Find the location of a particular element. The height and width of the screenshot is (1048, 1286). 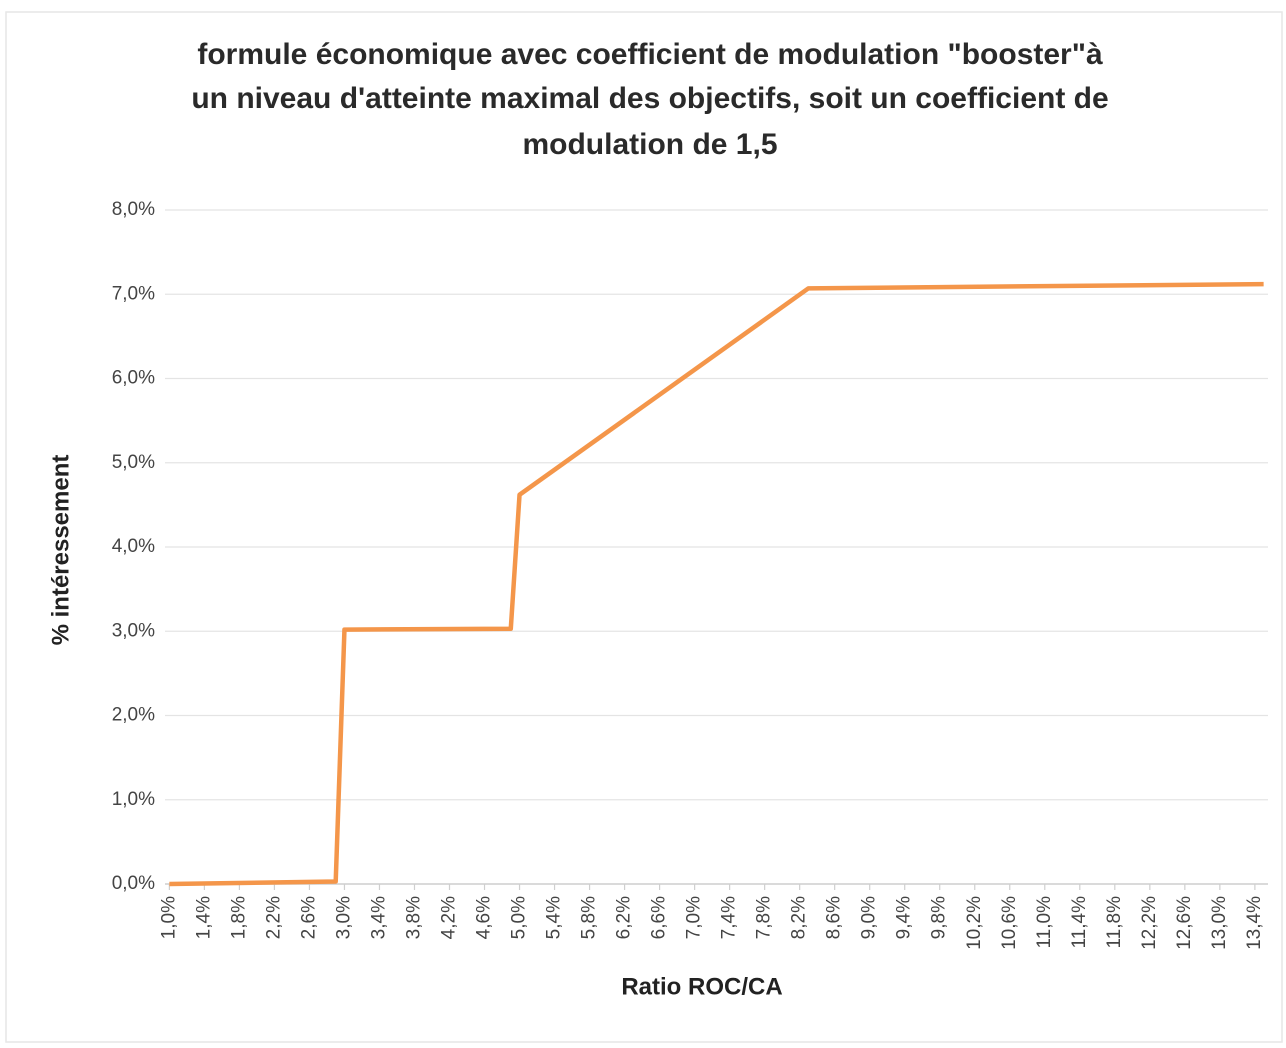

x-tick-label: 9,0% is located at coordinates (869, 917).